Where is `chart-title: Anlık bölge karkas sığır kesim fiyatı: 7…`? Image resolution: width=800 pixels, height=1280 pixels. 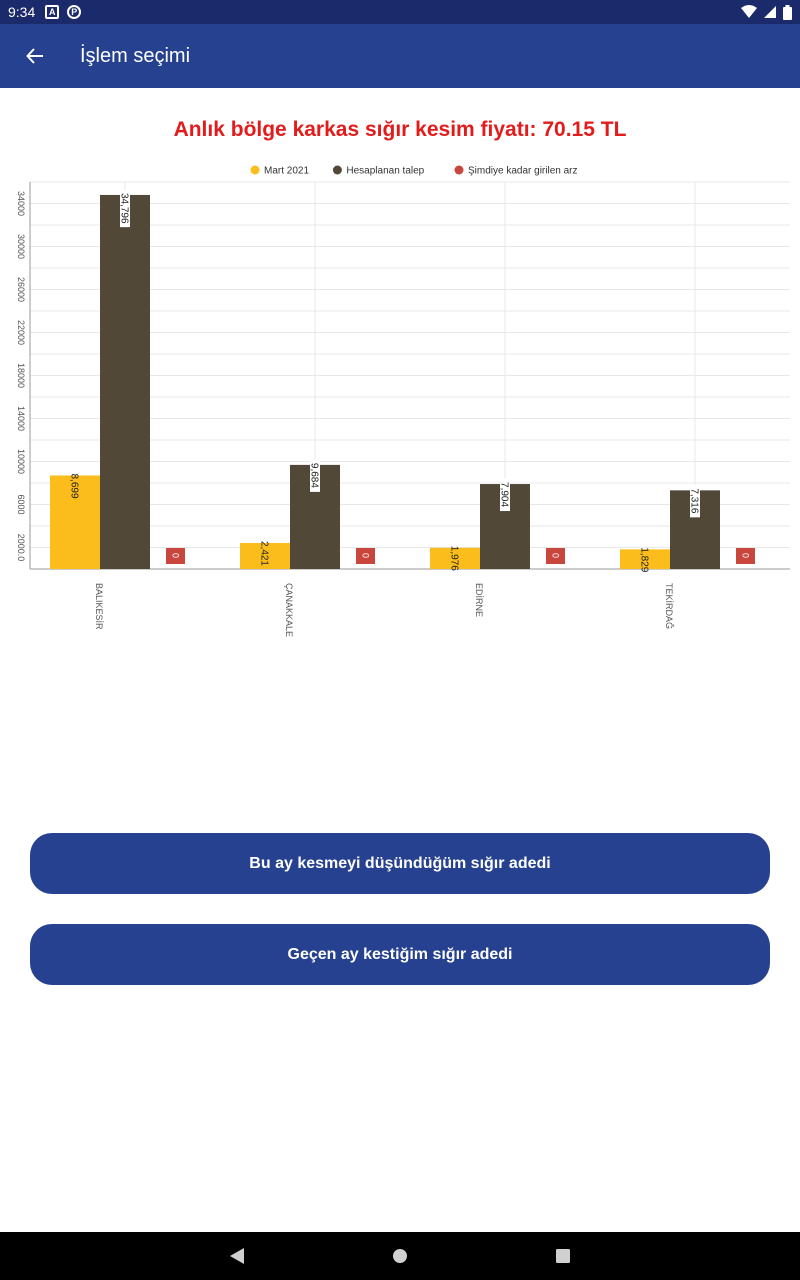 chart-title: Anlık bölge karkas sığır kesim fiyatı: 7… is located at coordinates (400, 129).